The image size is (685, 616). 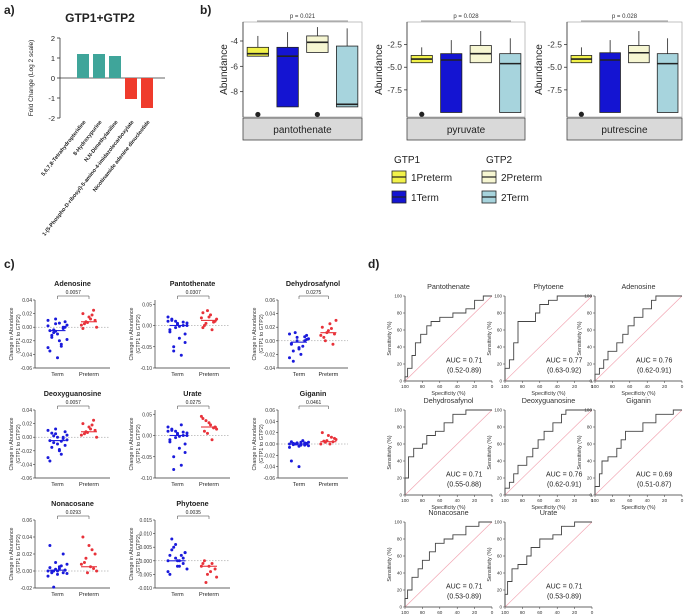 I want to click on y-tick-label-c: -0.02, so click(x=270, y=456).